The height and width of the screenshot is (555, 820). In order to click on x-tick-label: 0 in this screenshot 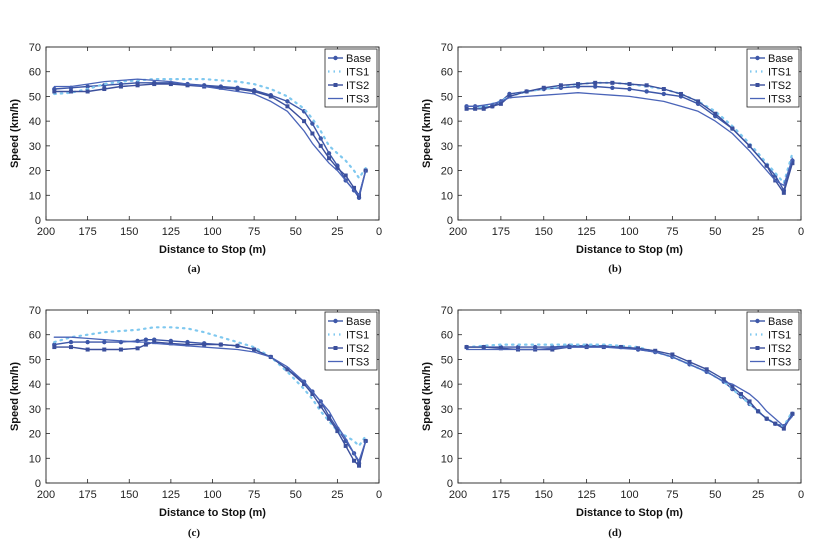, I will do `click(379, 232)`.